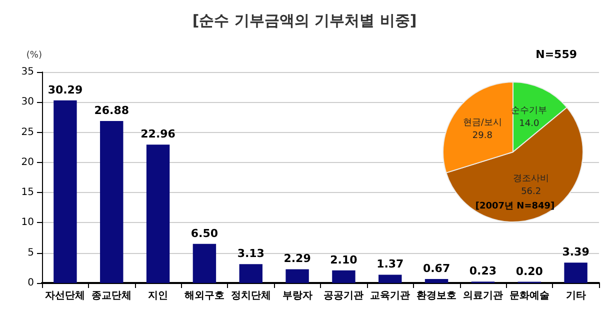 The width and height of the screenshot is (609, 332). Describe the element at coordinates (576, 252) in the screenshot. I see `data-label: 3.39` at that location.